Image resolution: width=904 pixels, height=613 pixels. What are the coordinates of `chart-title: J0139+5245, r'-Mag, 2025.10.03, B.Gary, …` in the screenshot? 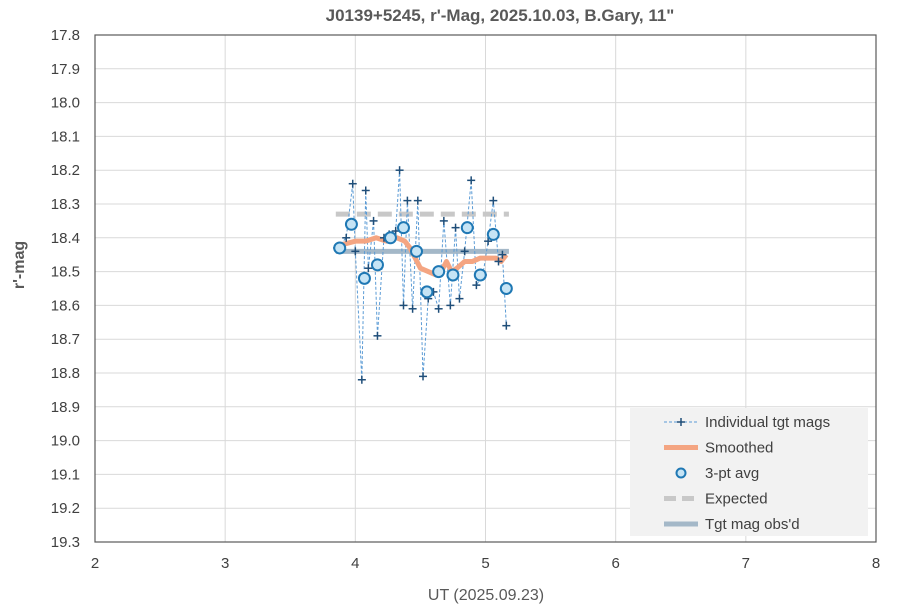 It's located at (500, 15).